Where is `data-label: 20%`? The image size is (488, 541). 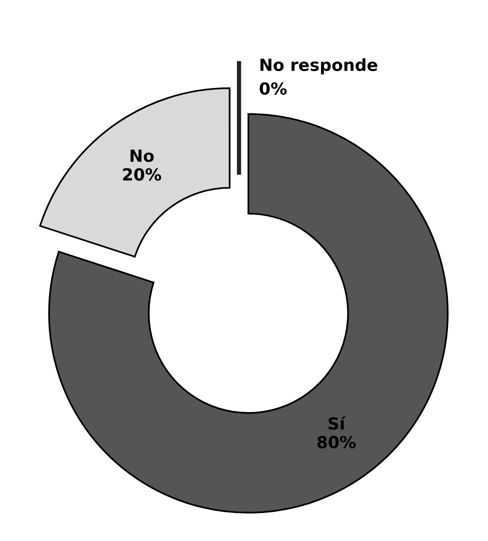
data-label: 20% is located at coordinates (142, 174).